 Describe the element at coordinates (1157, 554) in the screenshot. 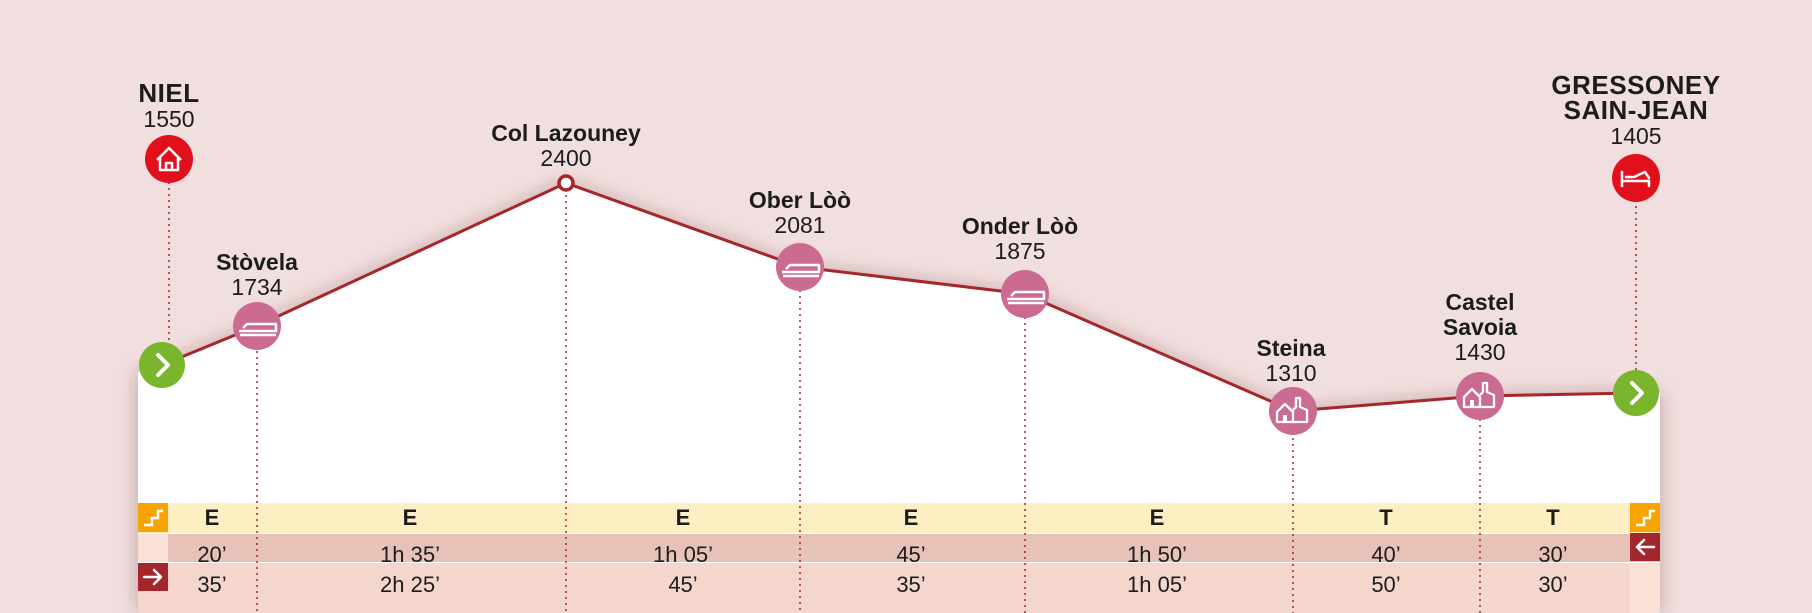

I see `time-reverse: 1h 50’` at that location.